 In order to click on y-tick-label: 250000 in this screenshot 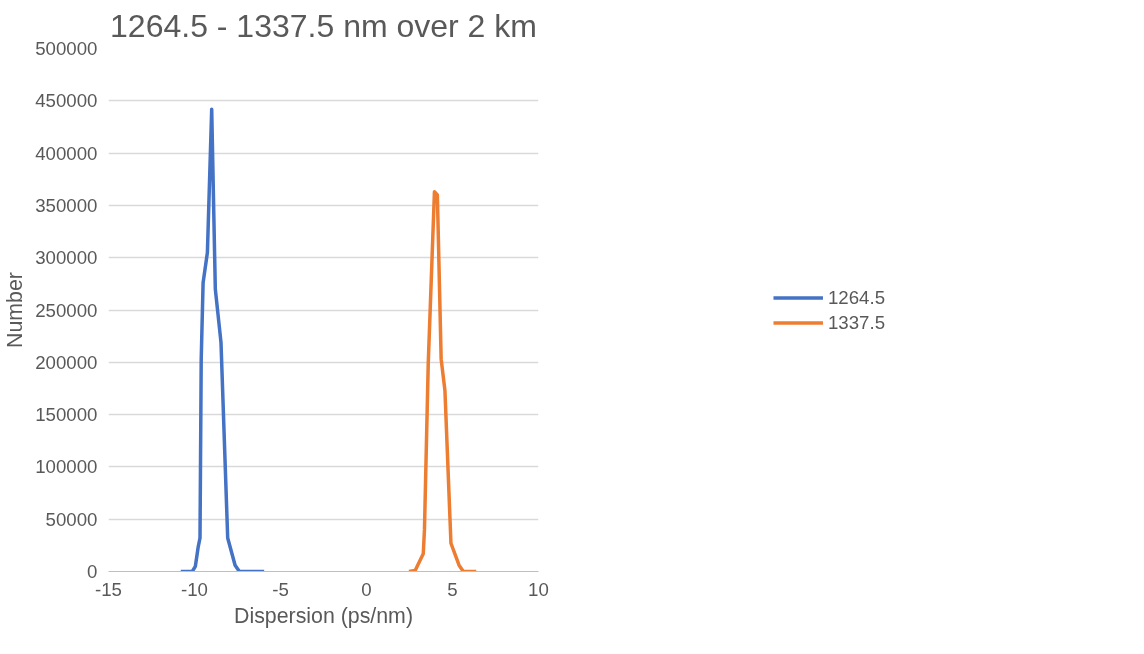, I will do `click(66, 310)`.